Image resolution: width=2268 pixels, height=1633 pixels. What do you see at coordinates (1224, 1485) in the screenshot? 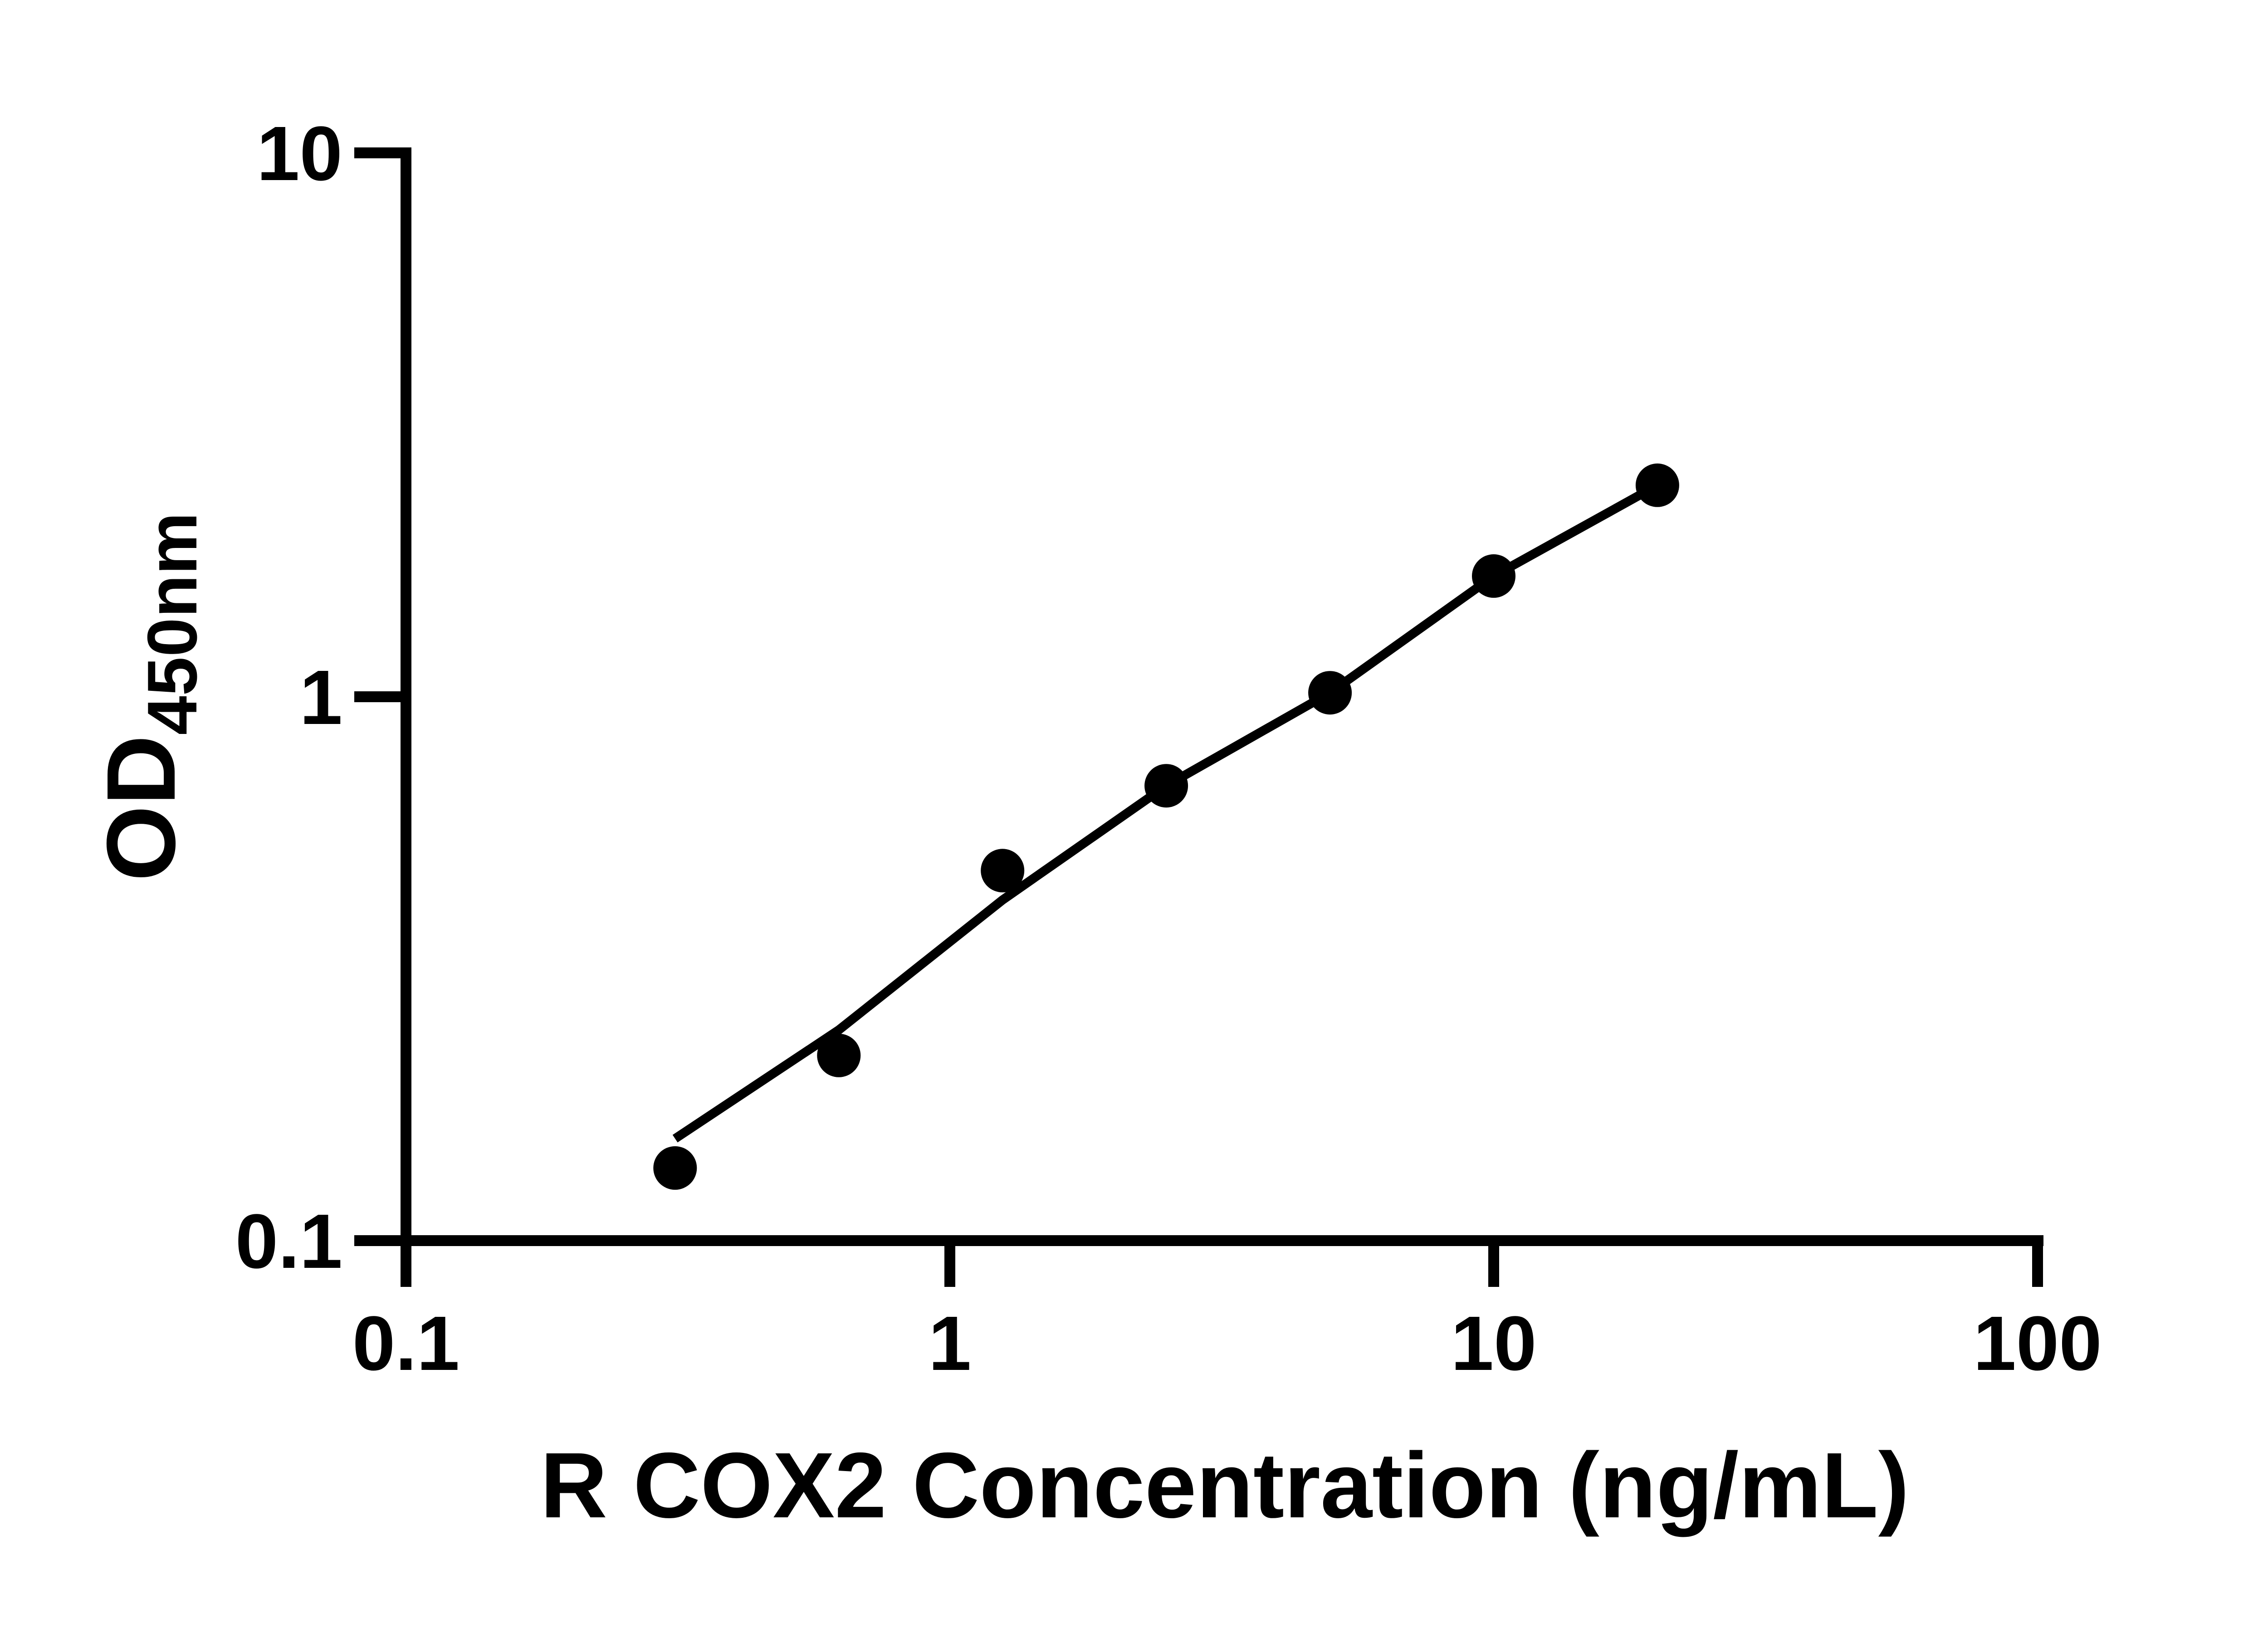
I see `x-axis-title: R COX2 Concentration (ng/mL)` at bounding box center [1224, 1485].